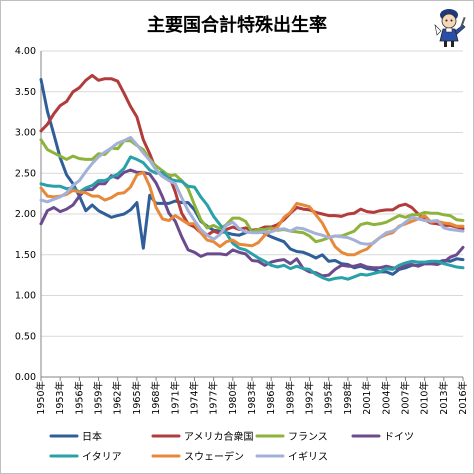  I want to click on legend-label: イギリス, so click(308, 457).